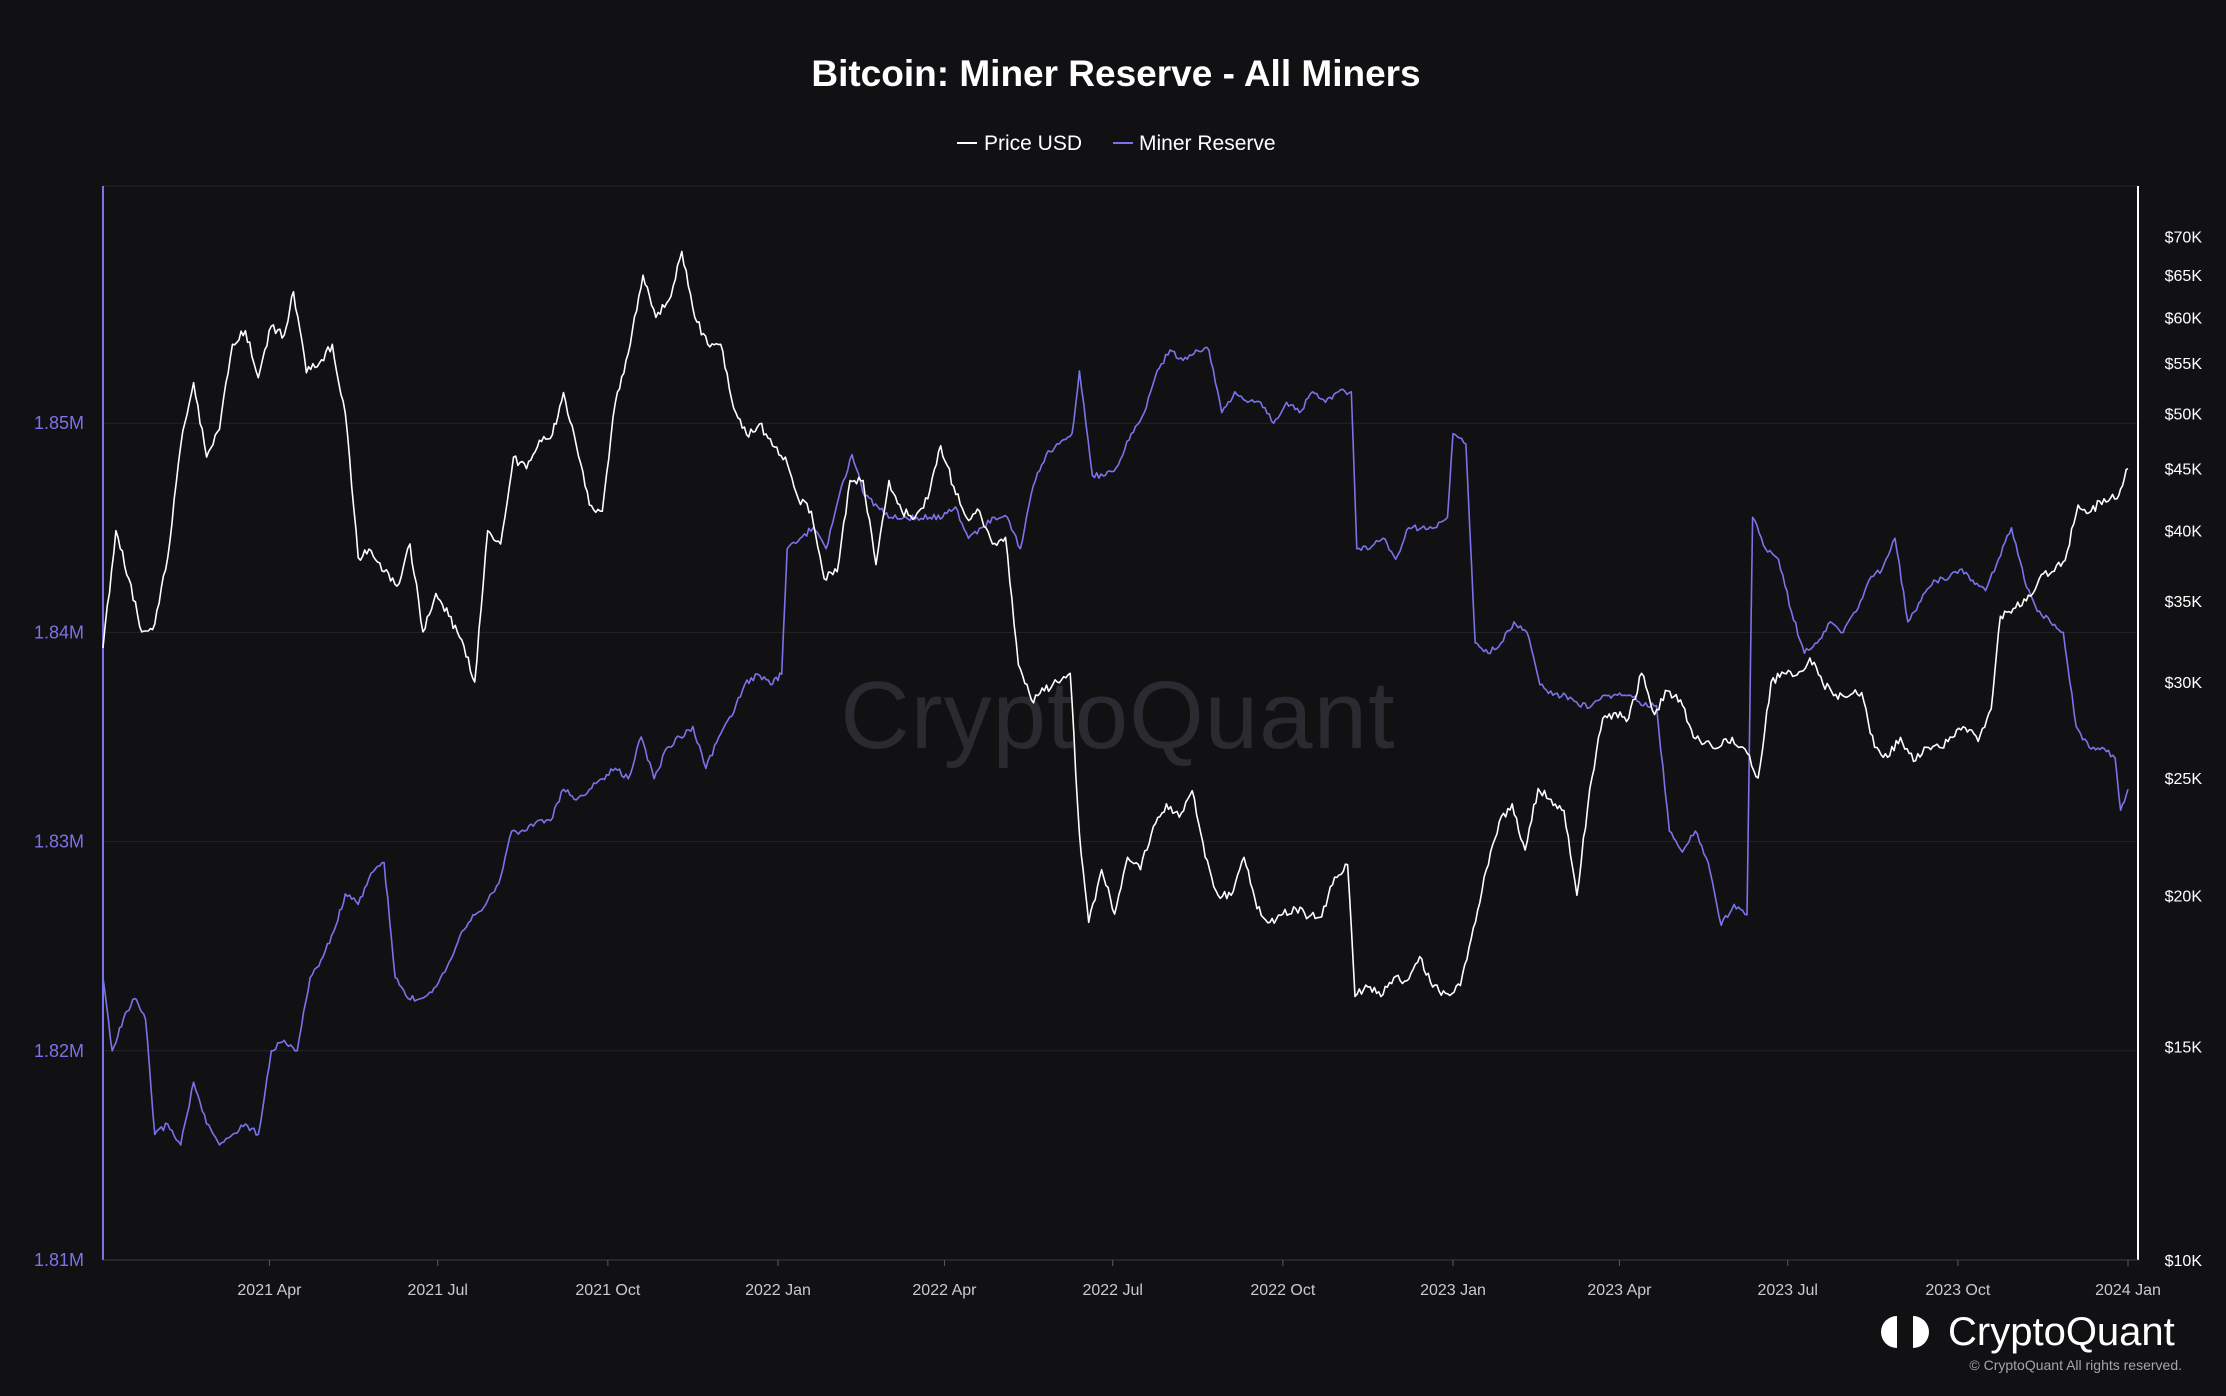 This screenshot has height=1396, width=2226. I want to click on y-right-tick-label: $45K, so click(2184, 470).